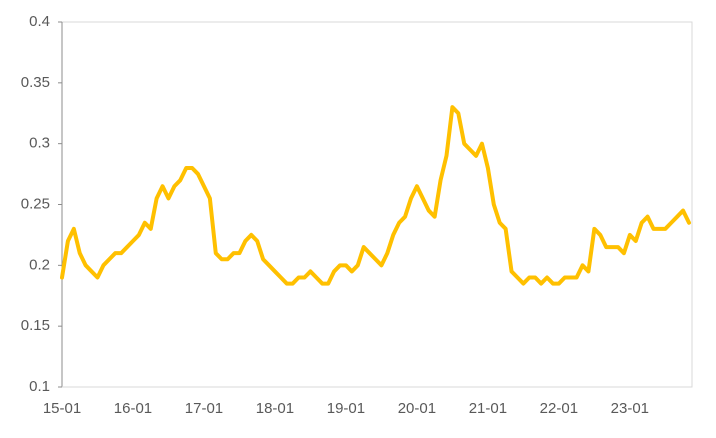 The width and height of the screenshot is (716, 438). What do you see at coordinates (39, 143) in the screenshot?
I see `y-tick-label: 0.3` at bounding box center [39, 143].